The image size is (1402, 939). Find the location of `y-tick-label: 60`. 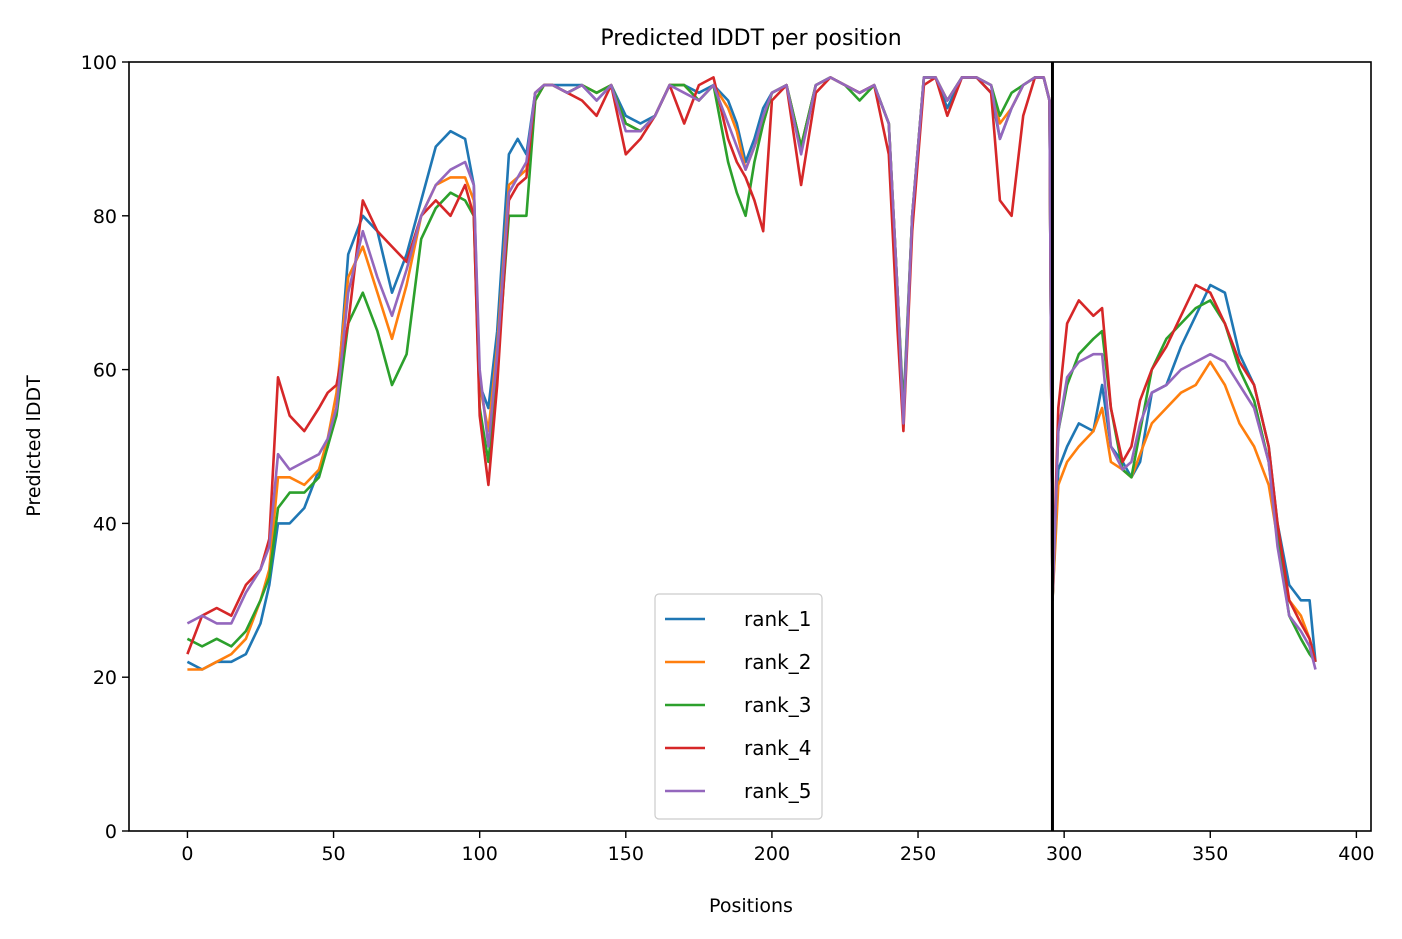

y-tick-label: 60 is located at coordinates (105, 371).